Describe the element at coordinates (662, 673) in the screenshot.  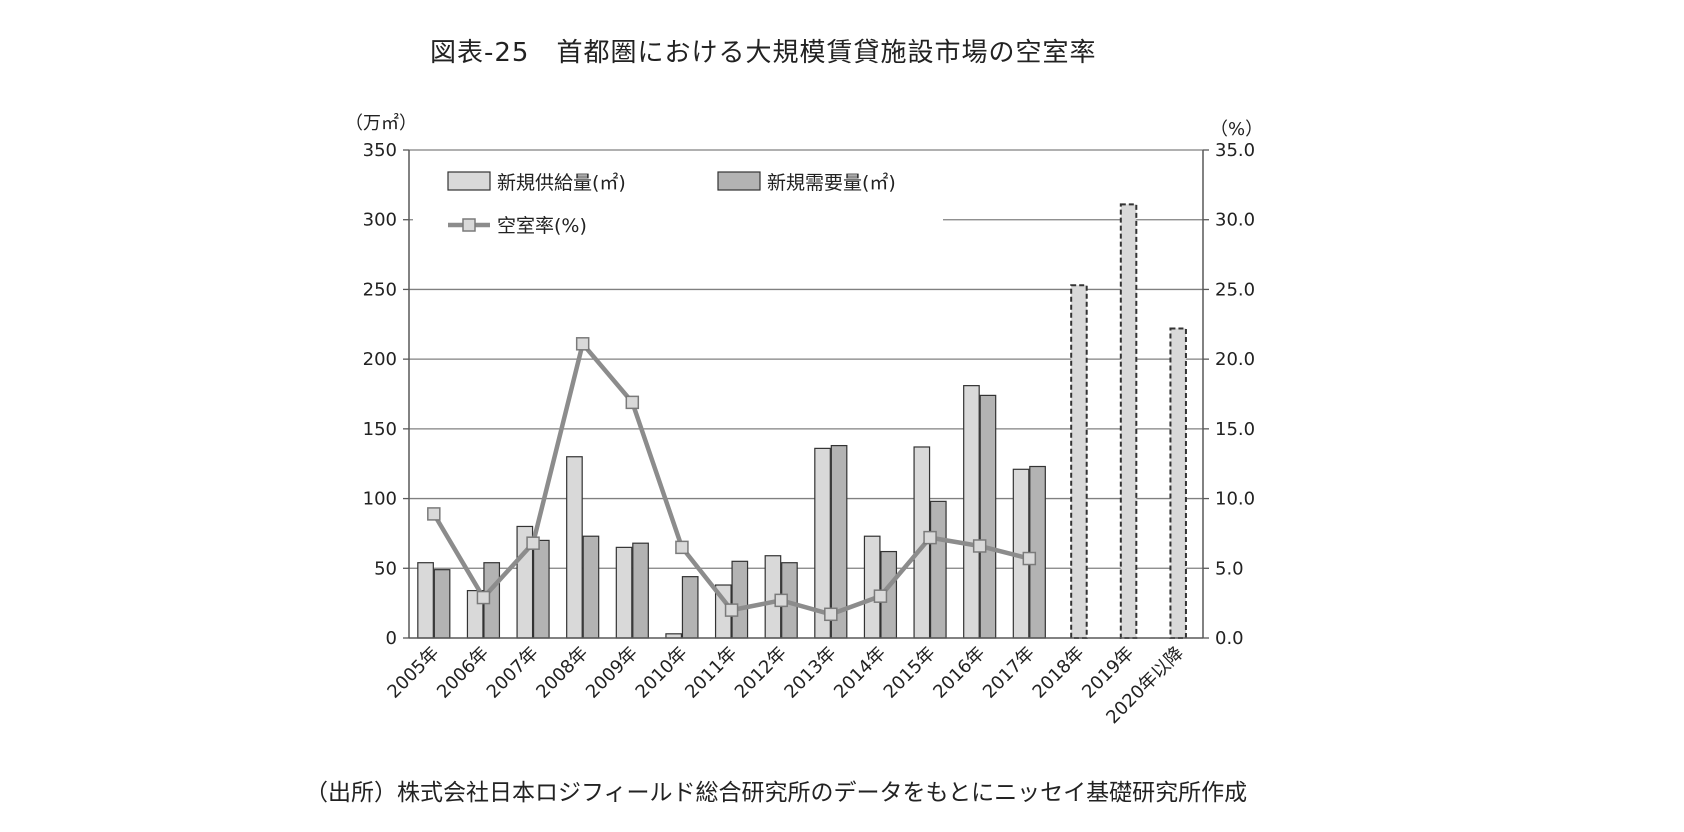
I see `x-tick-label: 2010年` at that location.